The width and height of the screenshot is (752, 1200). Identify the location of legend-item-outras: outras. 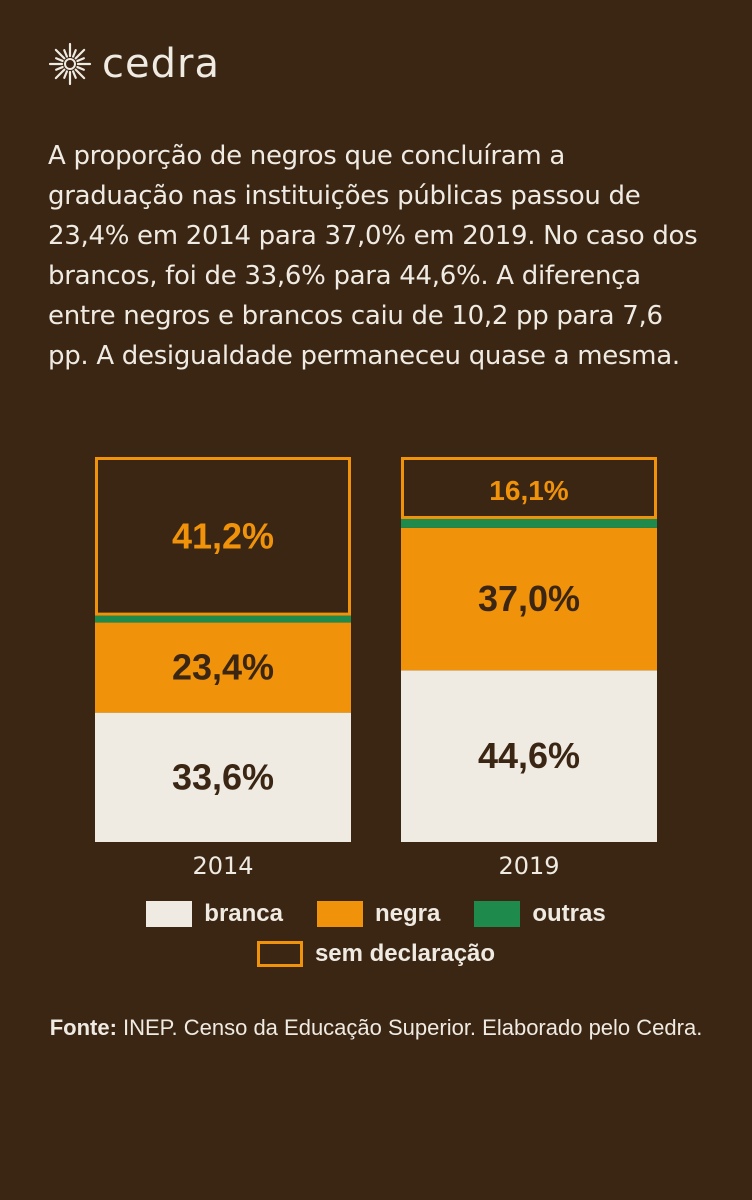
(540, 914).